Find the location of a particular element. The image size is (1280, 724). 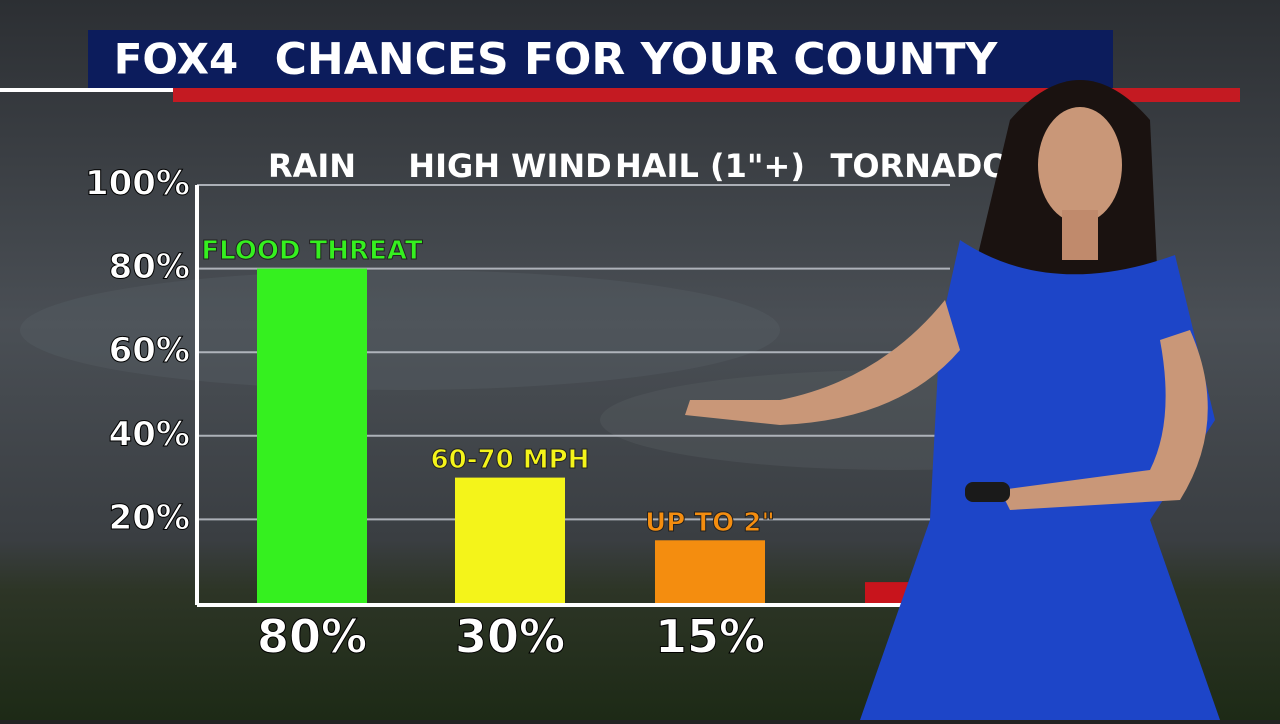

neck is located at coordinates (1080, 235).